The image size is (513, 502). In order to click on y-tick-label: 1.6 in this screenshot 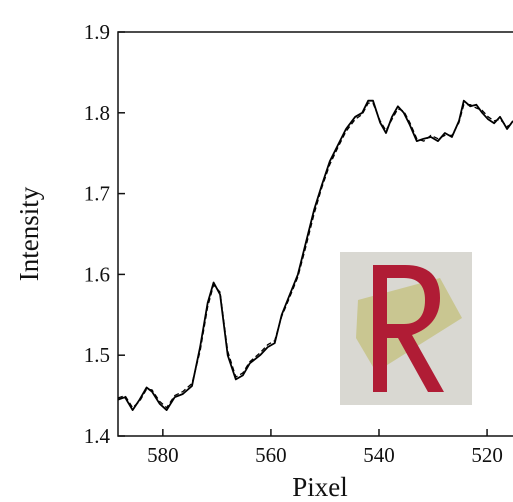, I will do `click(97, 274)`.